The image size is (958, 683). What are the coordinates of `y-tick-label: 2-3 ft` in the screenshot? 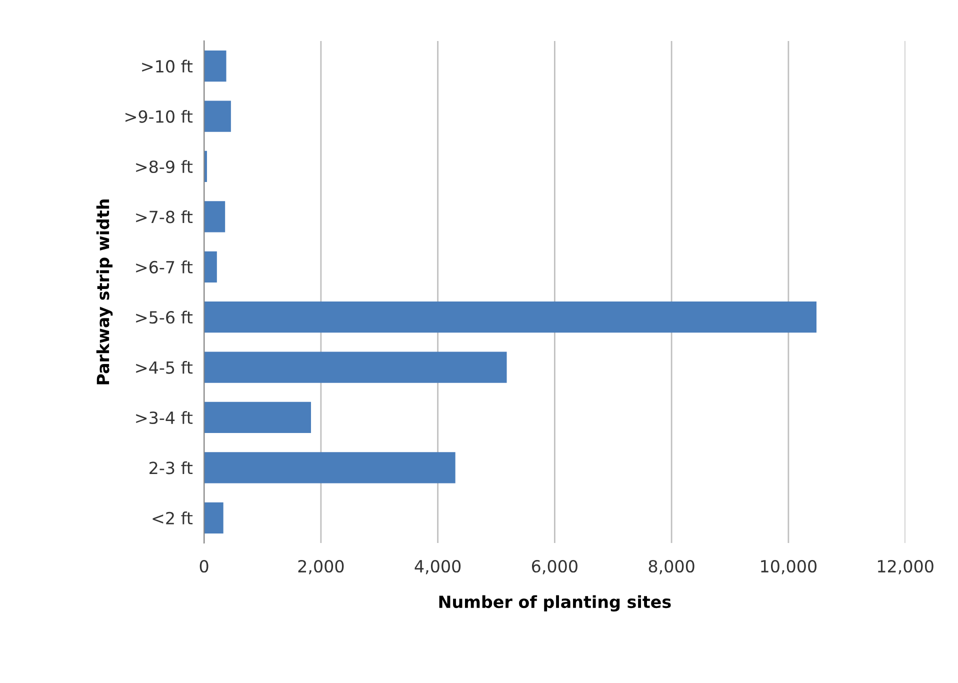 It's located at (171, 467).